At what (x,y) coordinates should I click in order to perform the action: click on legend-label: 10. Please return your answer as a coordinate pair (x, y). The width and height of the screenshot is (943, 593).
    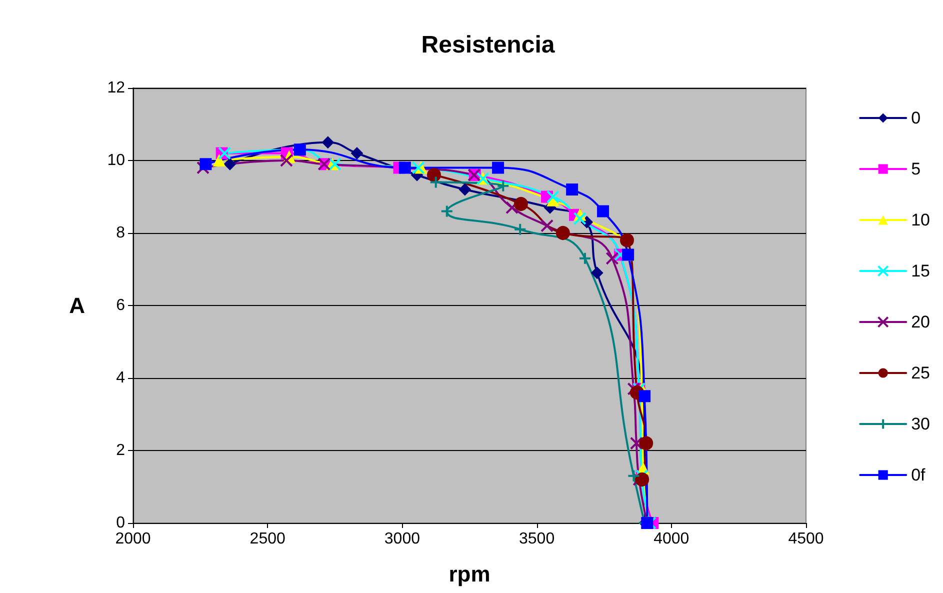
    Looking at the image, I should click on (920, 220).